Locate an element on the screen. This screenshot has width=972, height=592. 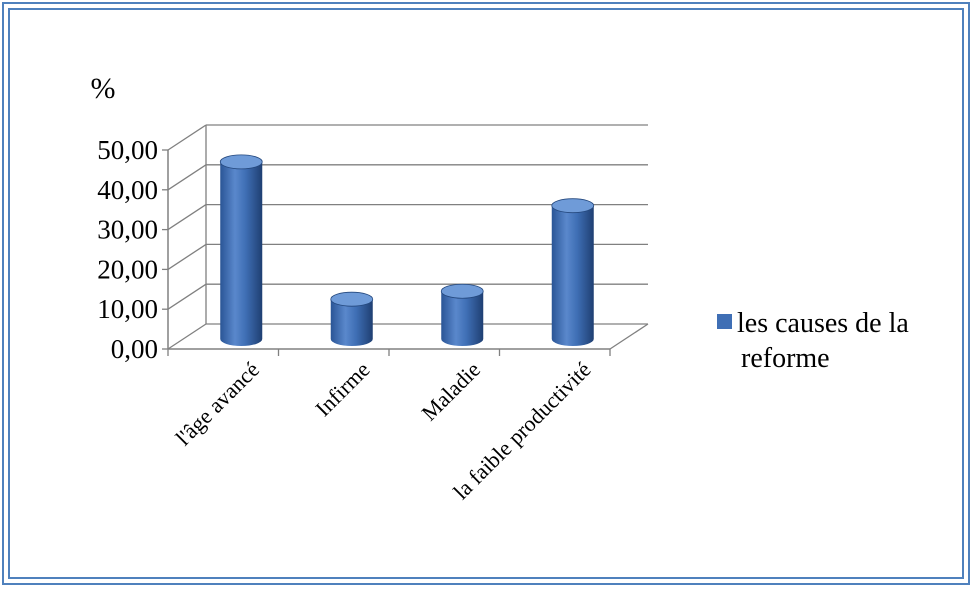
y-tick-label: 20,00 is located at coordinates (127, 269).